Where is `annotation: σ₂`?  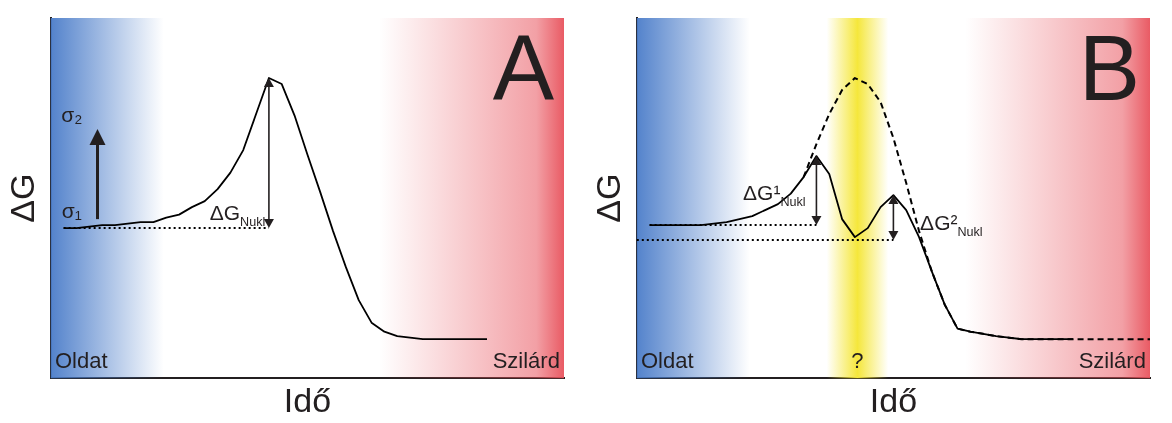
annotation: σ₂ is located at coordinates (72, 115).